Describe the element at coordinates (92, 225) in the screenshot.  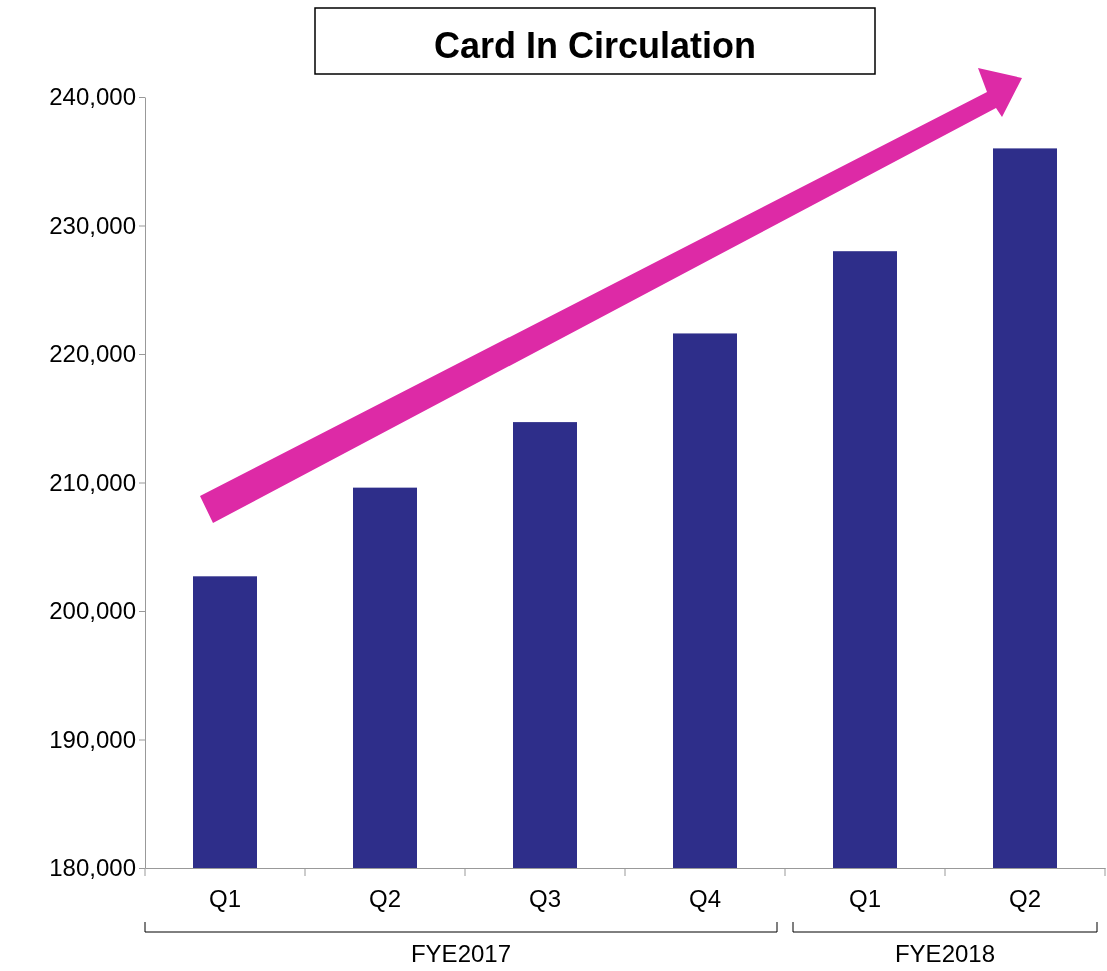
I see `y-tick-label: 230,000` at that location.